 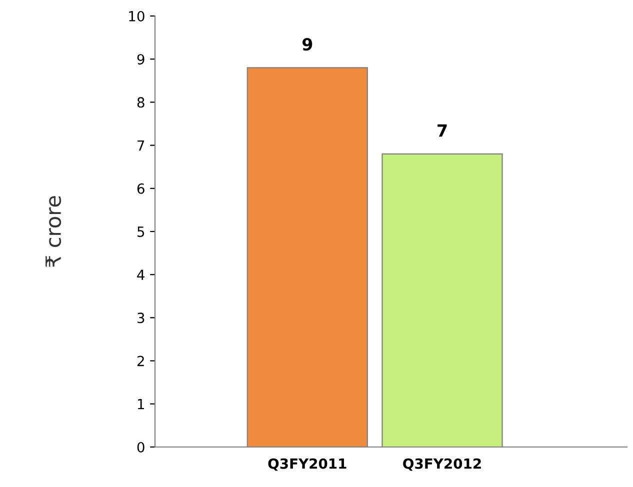 I want to click on y-tick-label: 1, so click(x=141, y=404).